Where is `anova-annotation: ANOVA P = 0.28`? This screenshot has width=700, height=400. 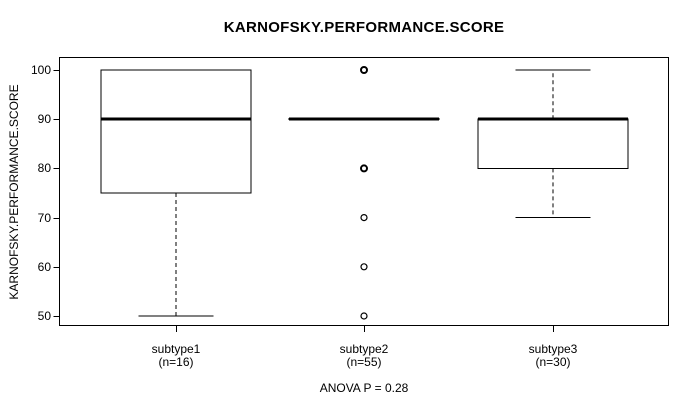
anova-annotation: ANOVA P = 0.28 is located at coordinates (364, 388).